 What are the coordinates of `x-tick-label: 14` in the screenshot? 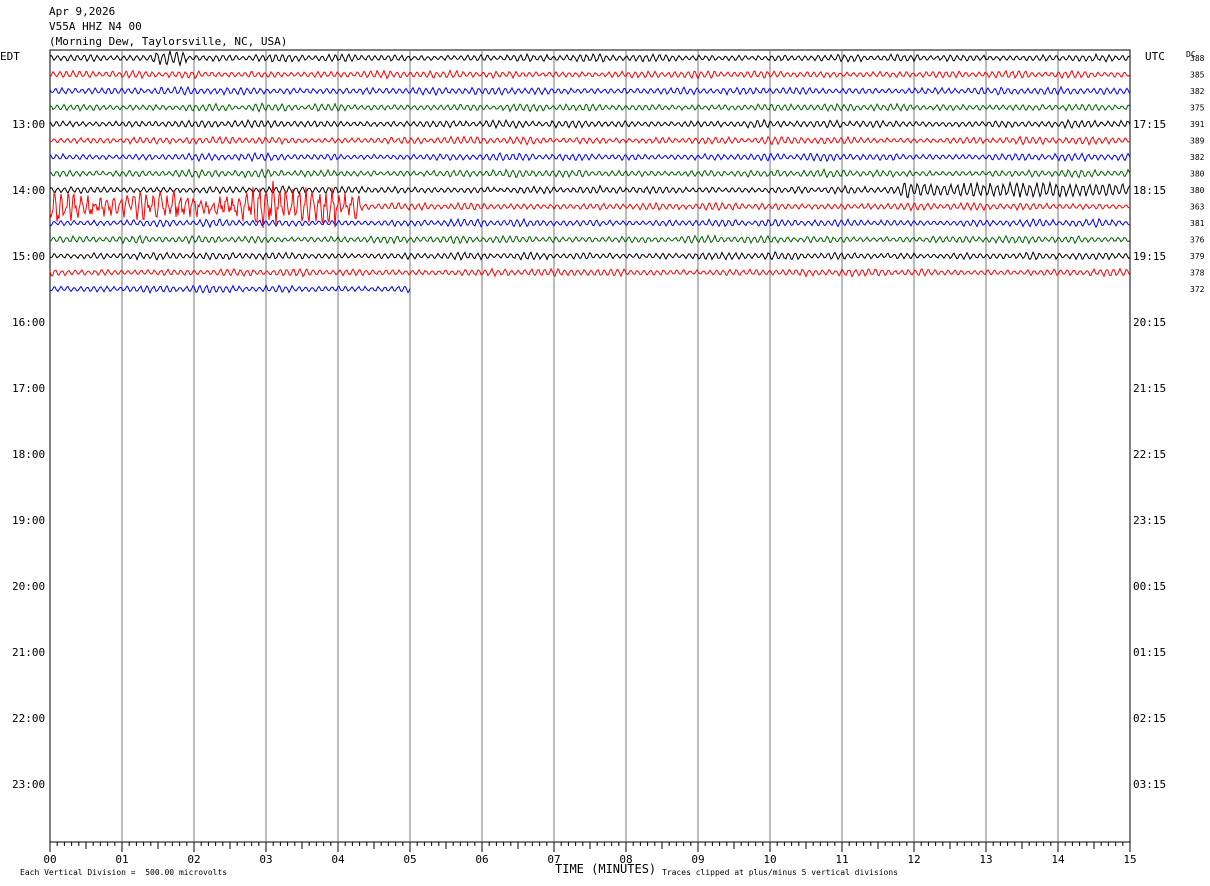 It's located at (1058, 859).